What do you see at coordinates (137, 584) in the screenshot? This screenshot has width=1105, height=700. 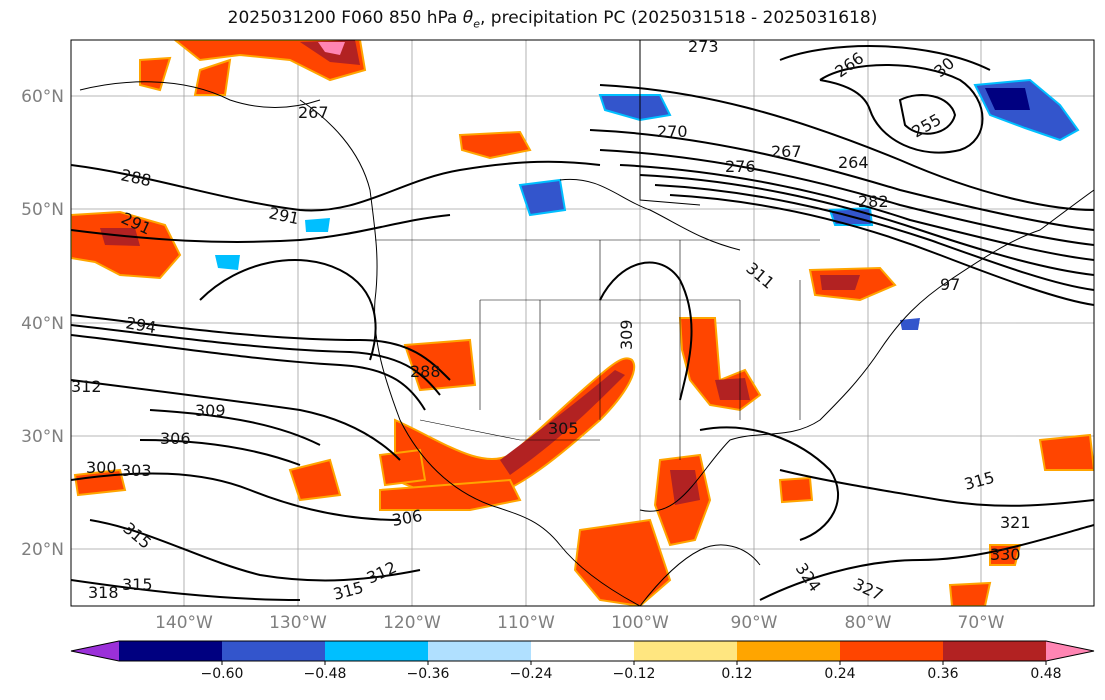 I see `contour-label: 315` at bounding box center [137, 584].